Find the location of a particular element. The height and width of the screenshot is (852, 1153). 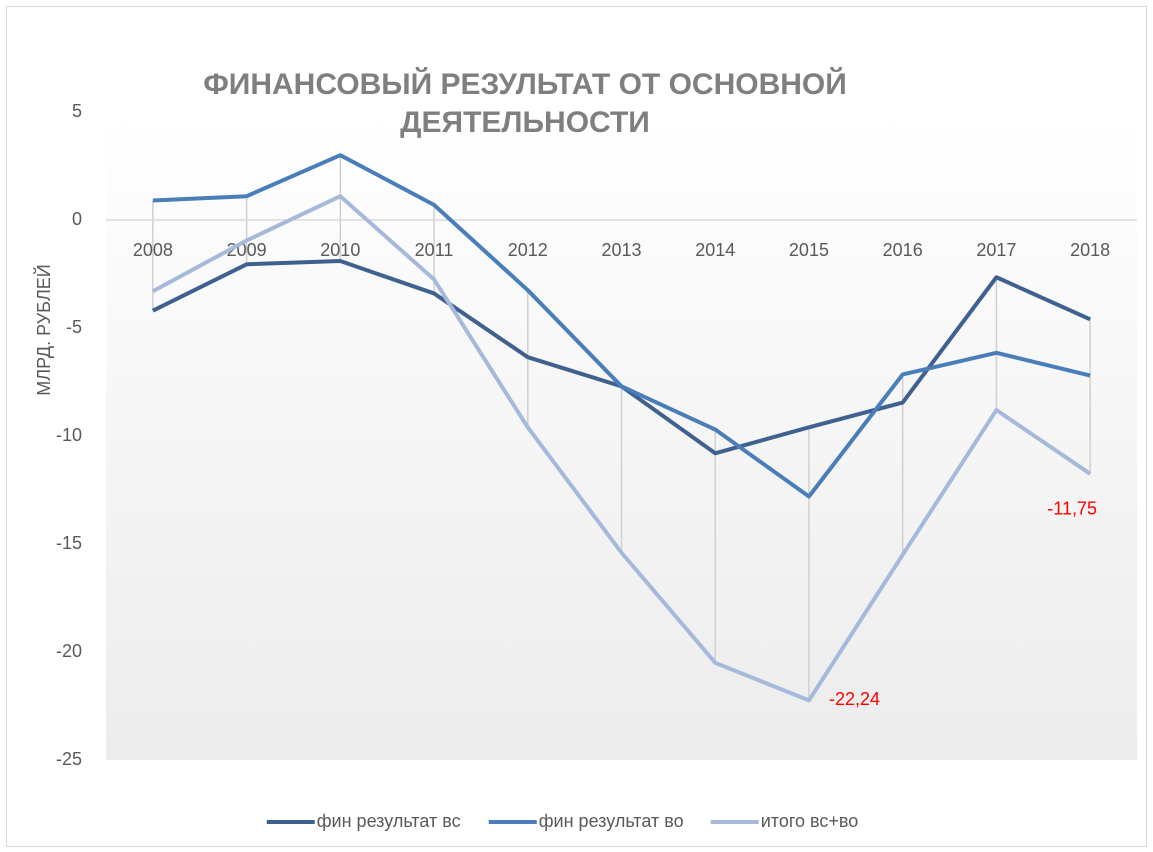

x-tick-label: 2015 is located at coordinates (809, 250).